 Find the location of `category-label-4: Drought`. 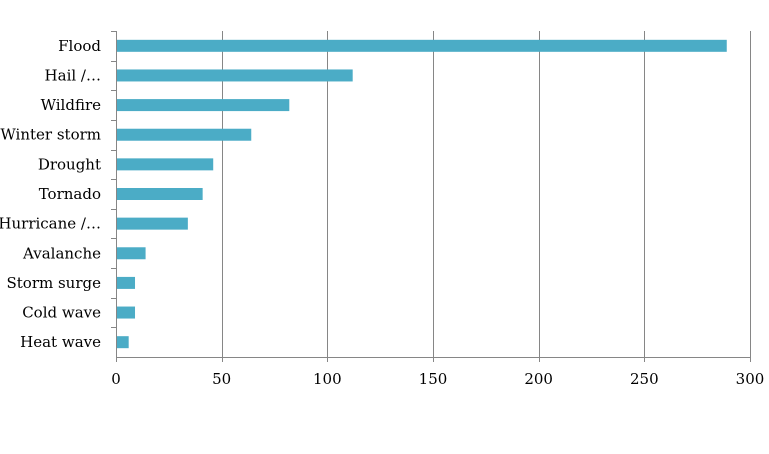

category-label-4: Drought is located at coordinates (69, 164).